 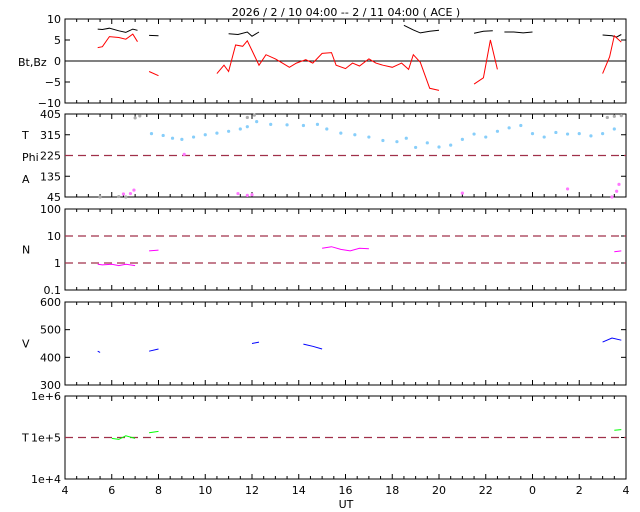 I want to click on y-tick-label: 0.1, so click(x=53, y=290).